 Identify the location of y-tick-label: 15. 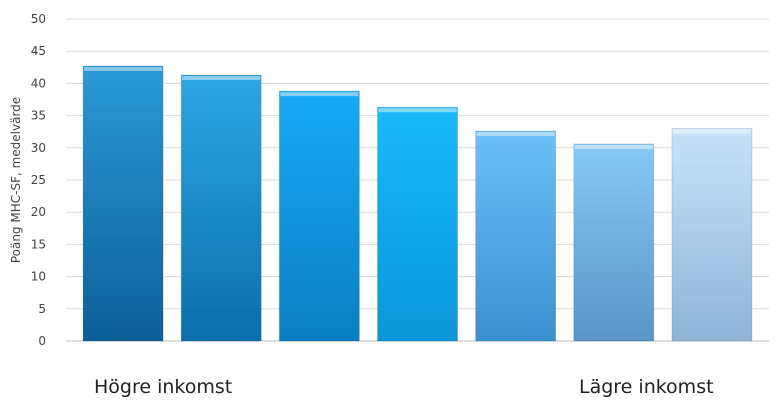
(38, 244).